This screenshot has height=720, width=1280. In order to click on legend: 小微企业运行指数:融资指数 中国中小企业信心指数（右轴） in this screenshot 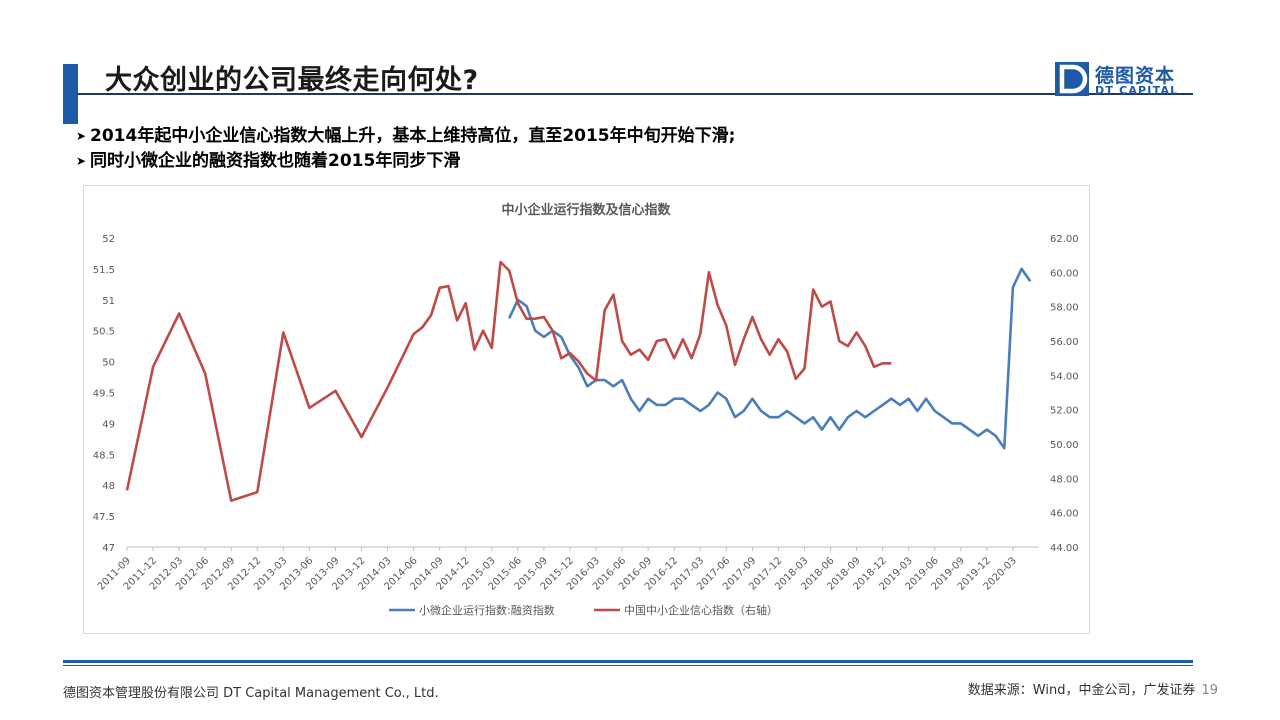, I will do `click(583, 610)`.